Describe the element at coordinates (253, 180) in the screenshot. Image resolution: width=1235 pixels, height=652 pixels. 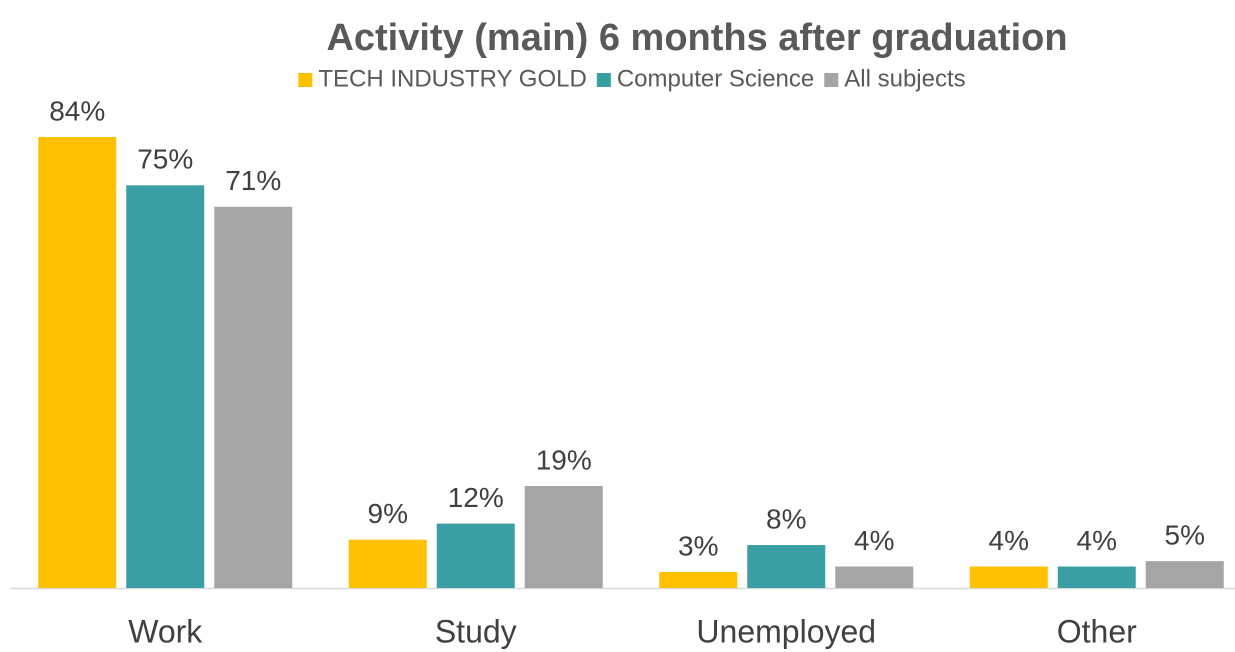
I see `data-label: 71%` at that location.